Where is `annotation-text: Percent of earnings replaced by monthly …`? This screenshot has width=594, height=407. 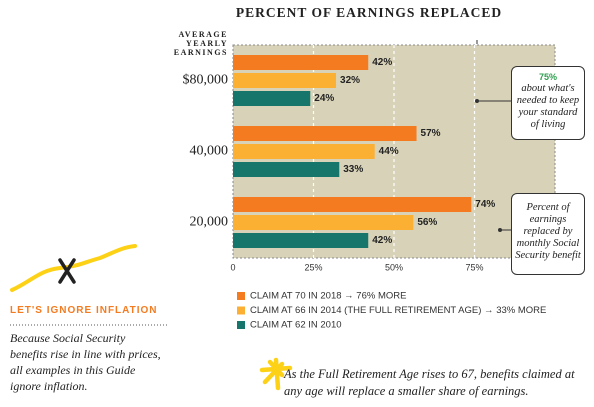
annotation-text: Percent of earnings replaced by monthly … is located at coordinates (548, 231).